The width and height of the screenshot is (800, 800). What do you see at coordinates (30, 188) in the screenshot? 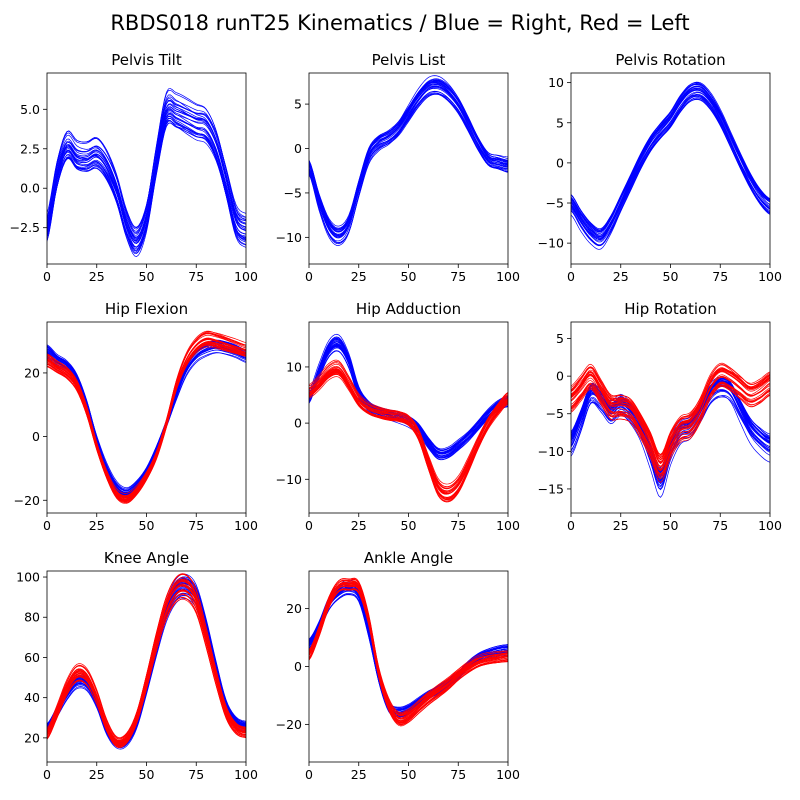
I see `y-tick-label: 0.0` at bounding box center [30, 188].